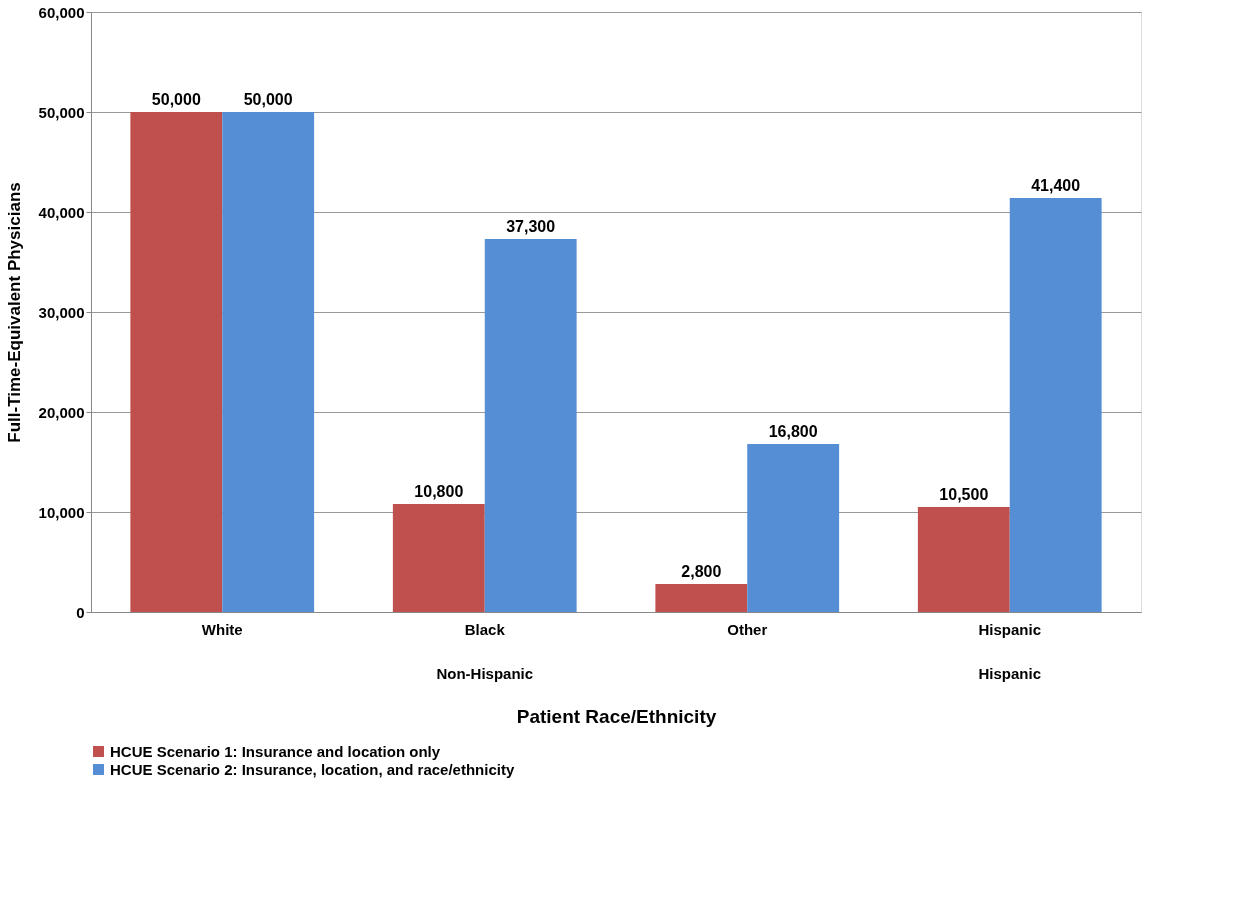 The width and height of the screenshot is (1250, 905). I want to click on x-tick-label: White, so click(222, 629).